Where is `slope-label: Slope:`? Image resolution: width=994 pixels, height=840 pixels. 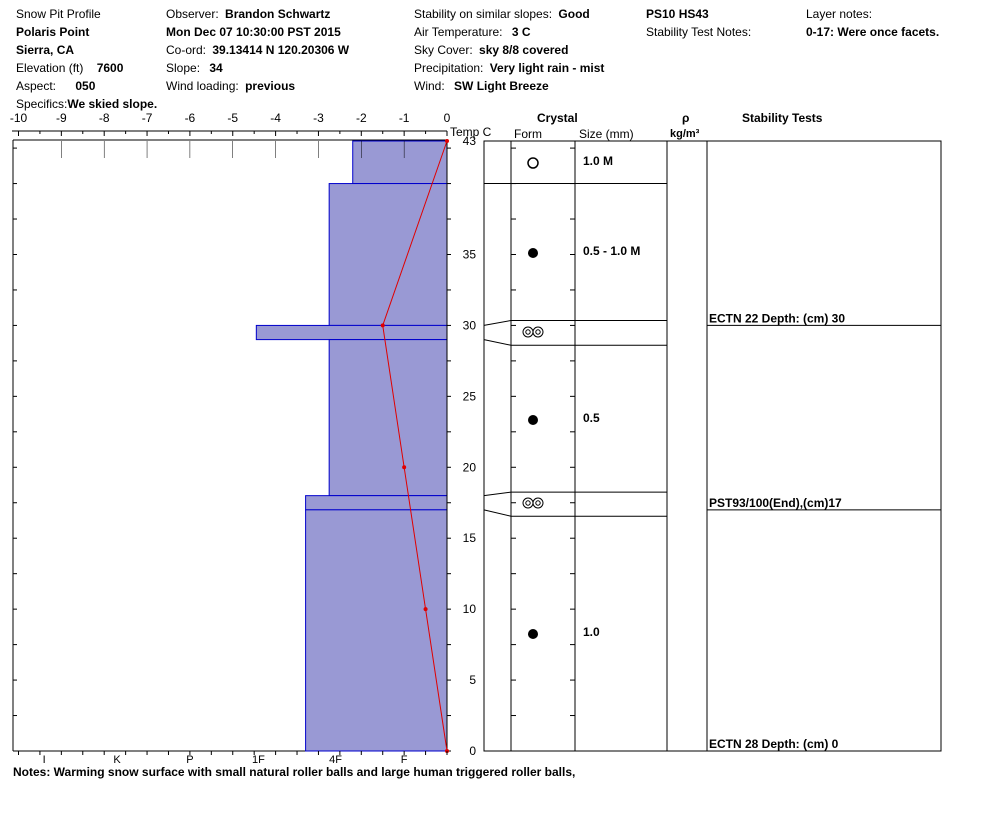 slope-label: Slope: is located at coordinates (183, 68).